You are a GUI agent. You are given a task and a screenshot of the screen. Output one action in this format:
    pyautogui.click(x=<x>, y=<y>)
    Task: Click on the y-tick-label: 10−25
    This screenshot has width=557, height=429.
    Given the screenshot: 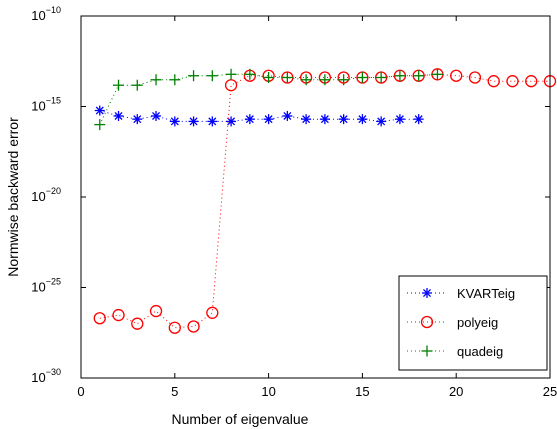 What is the action you would take?
    pyautogui.click(x=46, y=286)
    